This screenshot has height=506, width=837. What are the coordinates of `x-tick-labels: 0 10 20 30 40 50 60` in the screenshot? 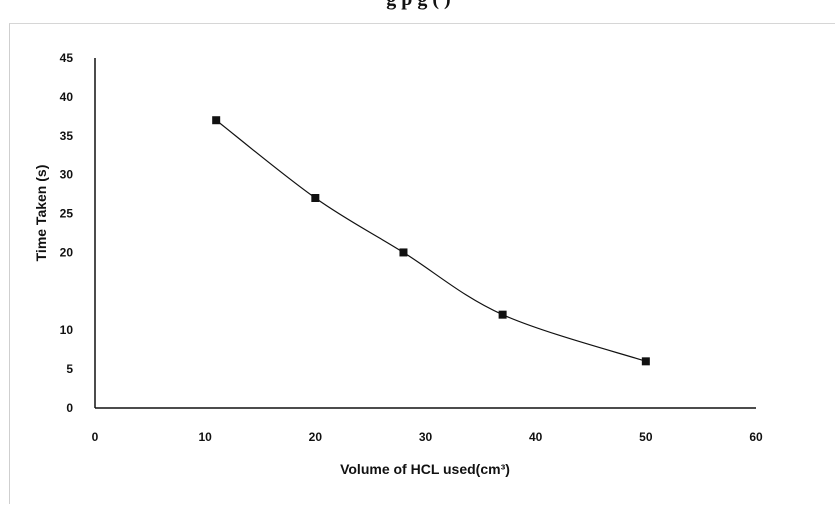 It's located at (427, 437).